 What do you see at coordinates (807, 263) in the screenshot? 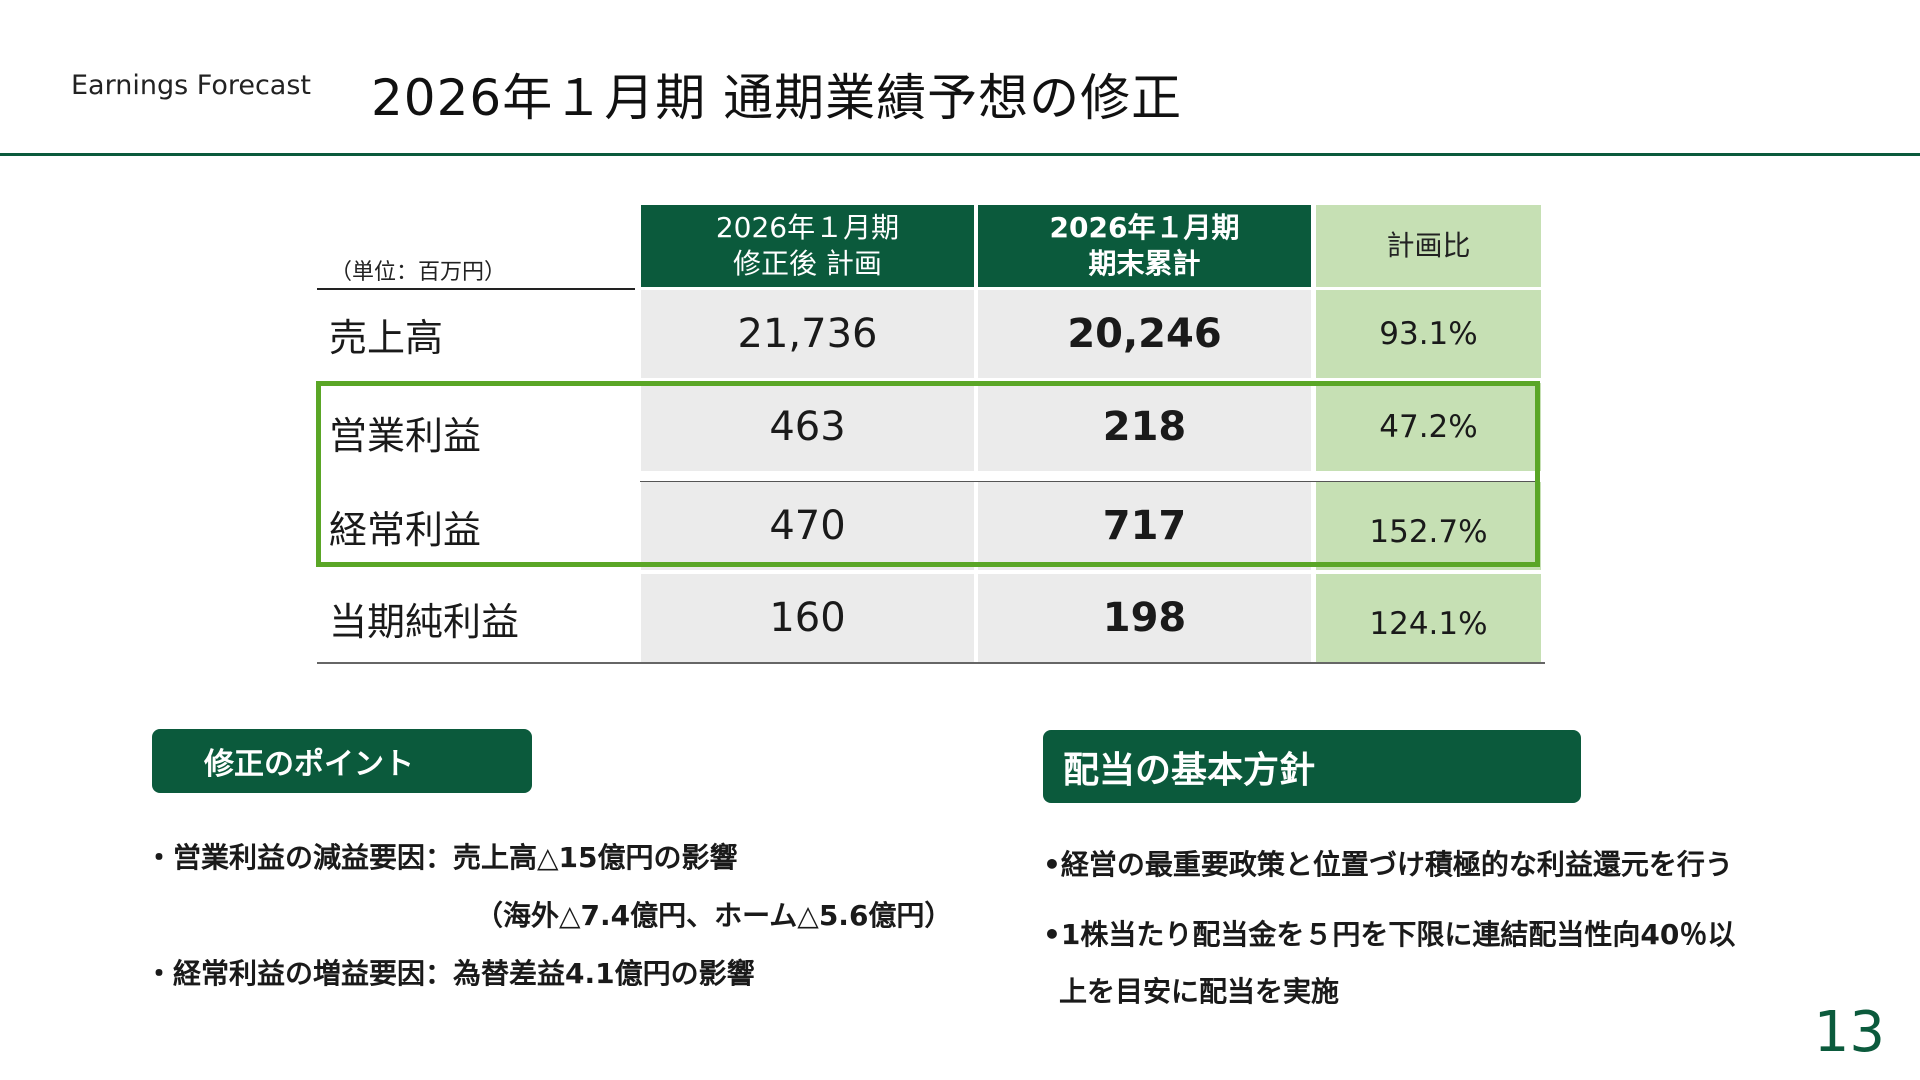
I see `column-header-plan-line2: 修正後 計画` at bounding box center [807, 263].